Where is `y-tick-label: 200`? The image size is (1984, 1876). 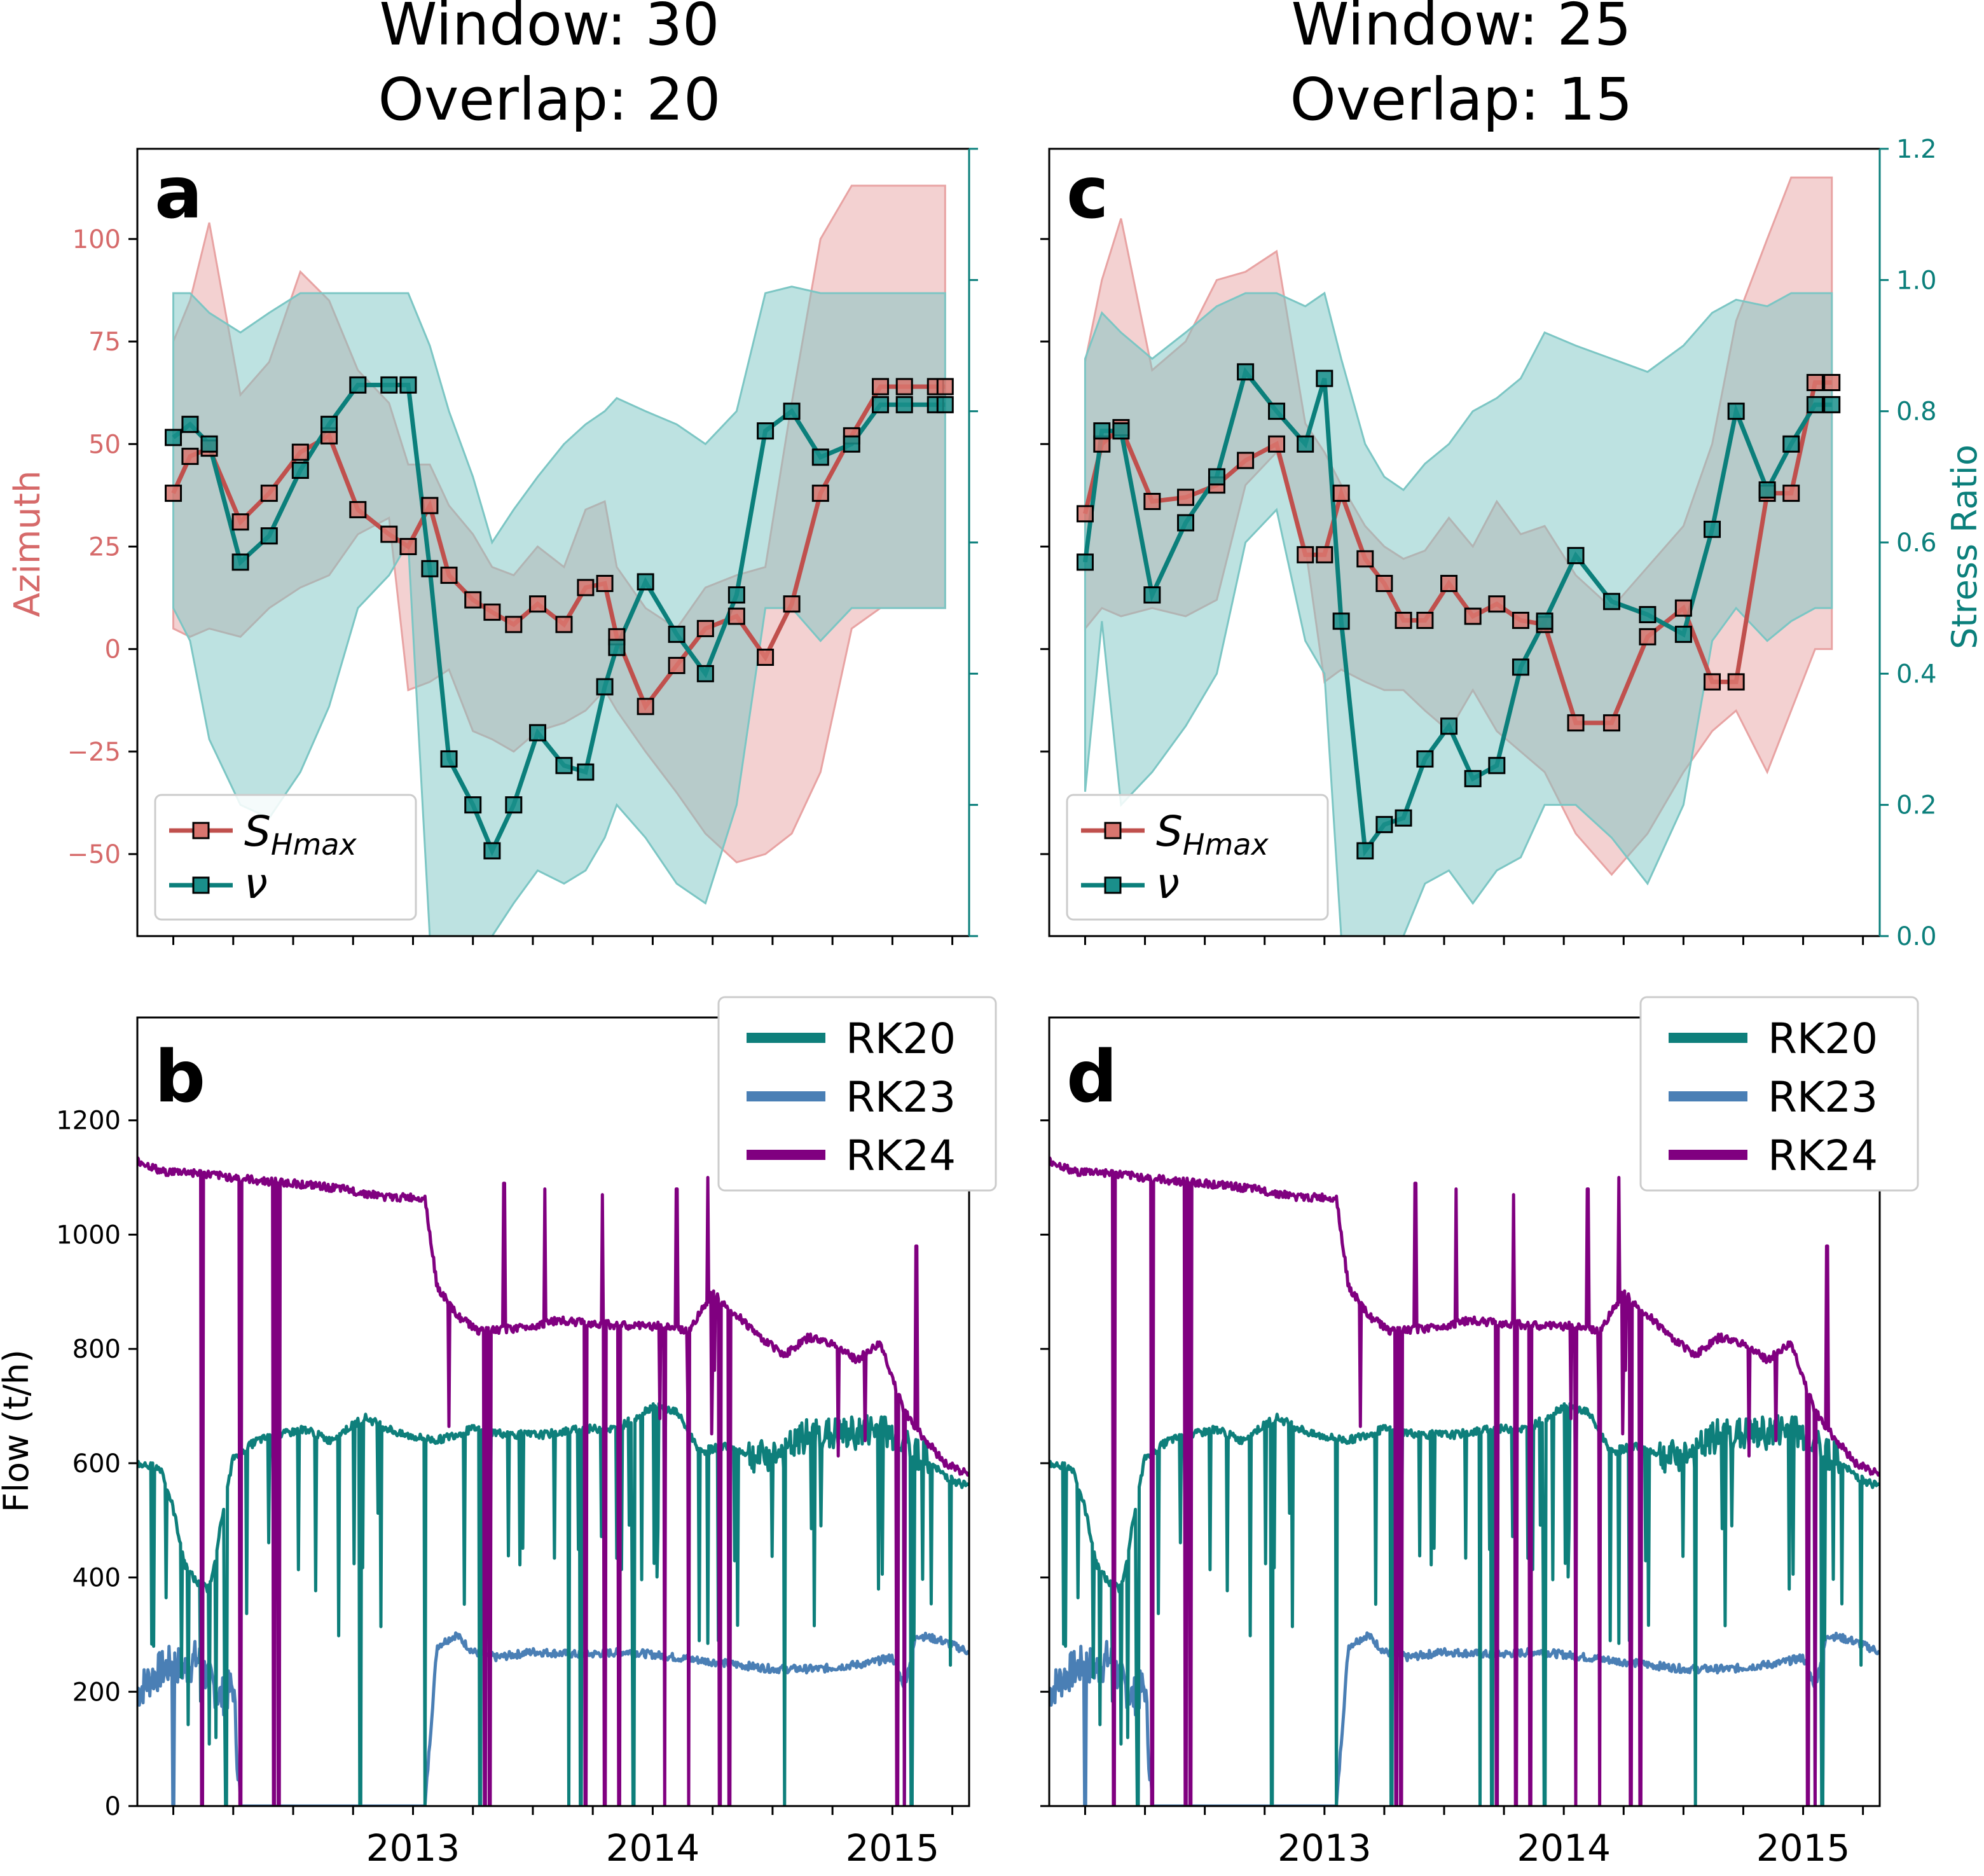 y-tick-label: 200 is located at coordinates (96, 1692).